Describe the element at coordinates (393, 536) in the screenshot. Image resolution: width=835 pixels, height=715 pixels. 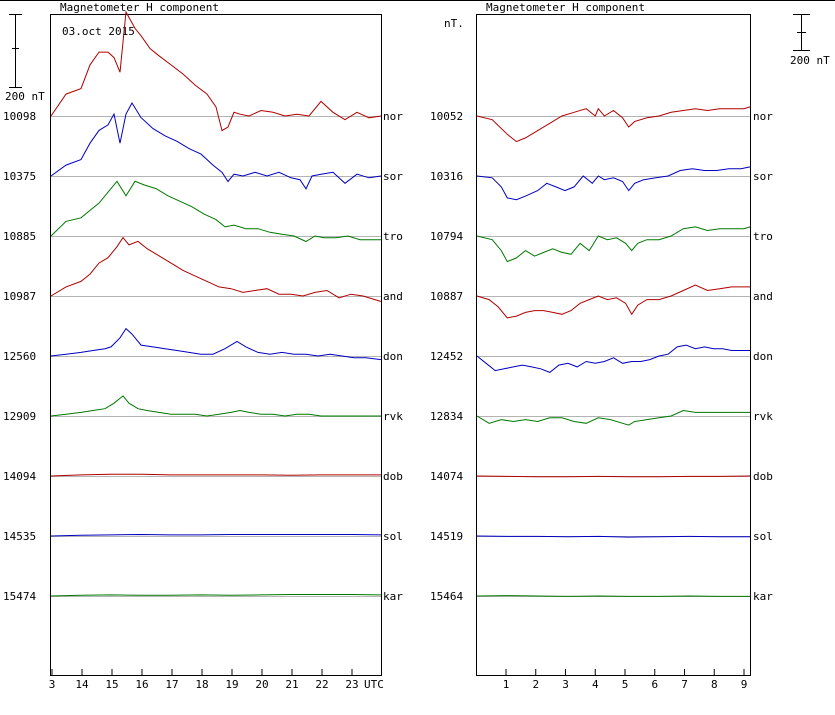
I see `station-label-sol-0: sol` at that location.